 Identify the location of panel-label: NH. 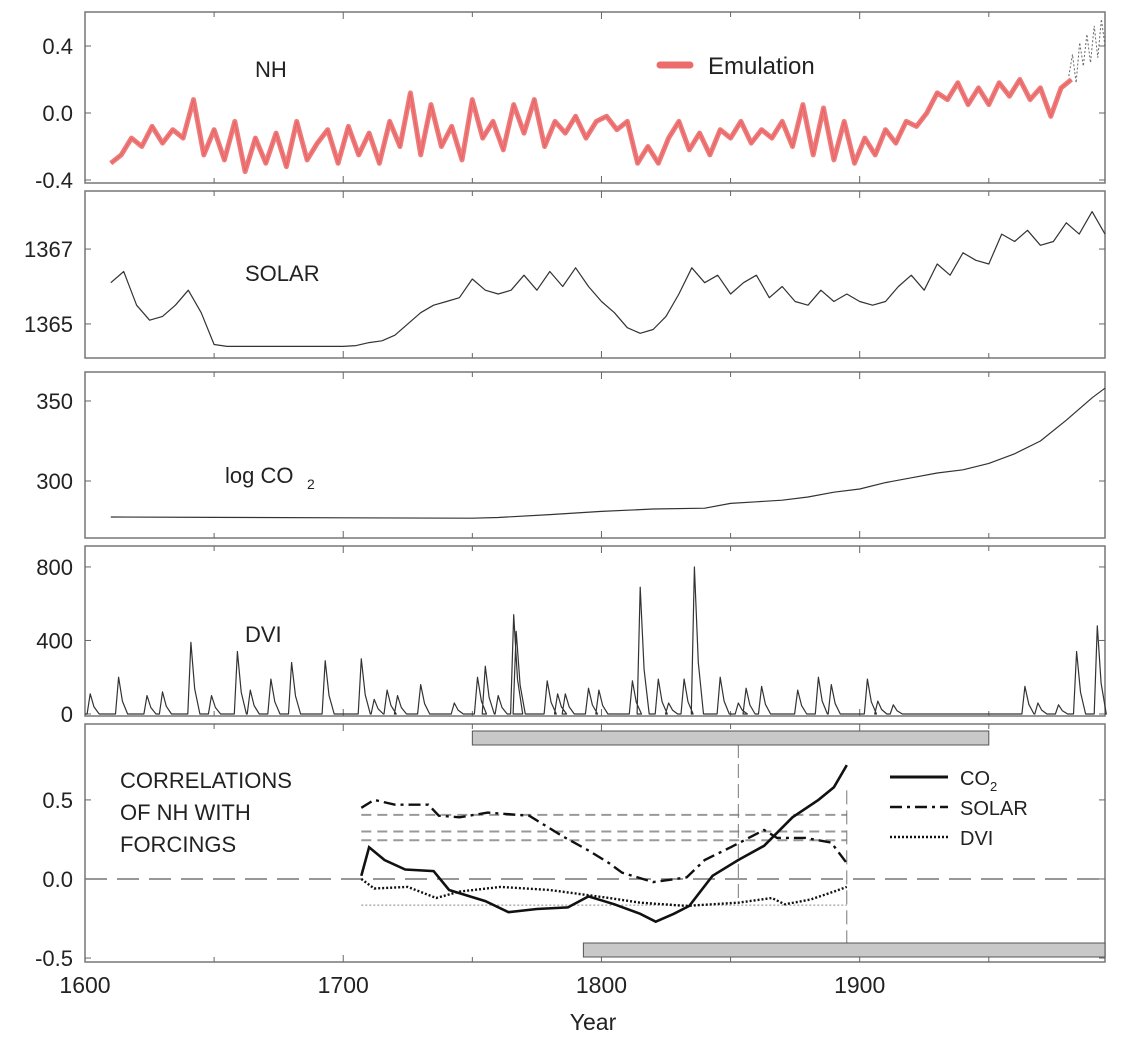
(271, 69).